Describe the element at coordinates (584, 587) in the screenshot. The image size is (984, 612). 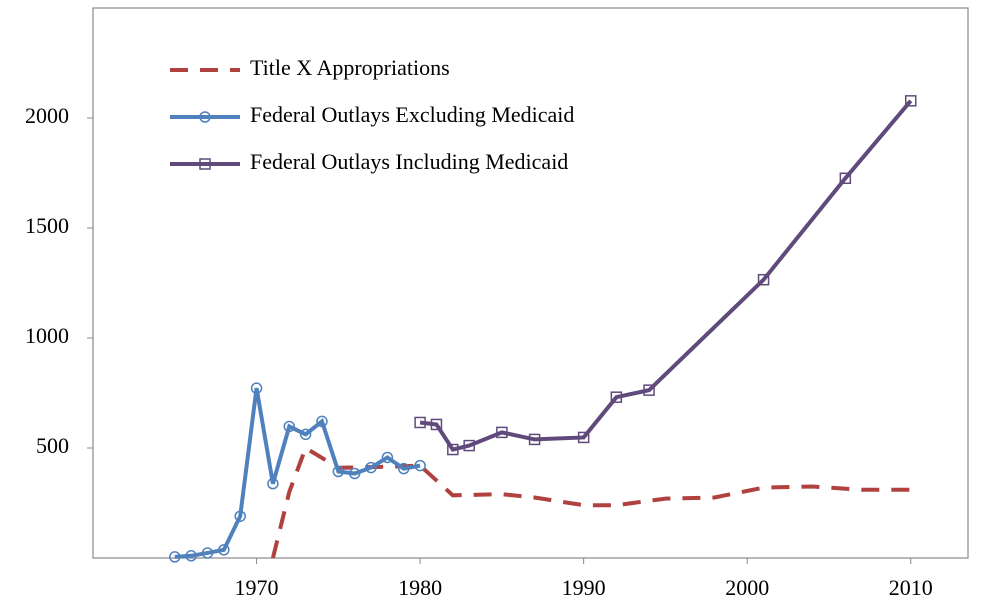
I see `x-tick-label: 1990` at that location.